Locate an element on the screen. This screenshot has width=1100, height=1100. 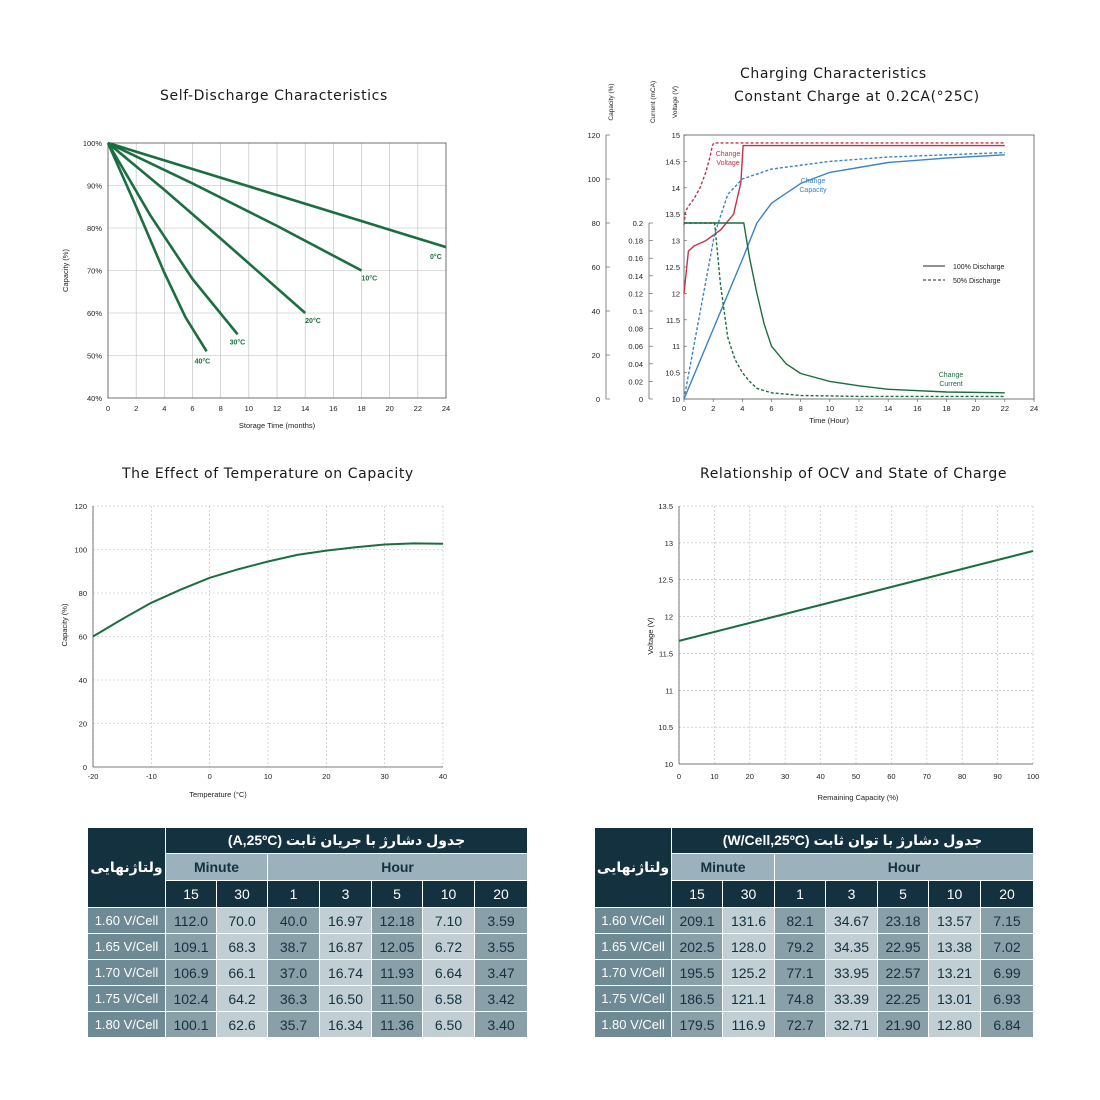
x-tick-label: 18 is located at coordinates (946, 408).